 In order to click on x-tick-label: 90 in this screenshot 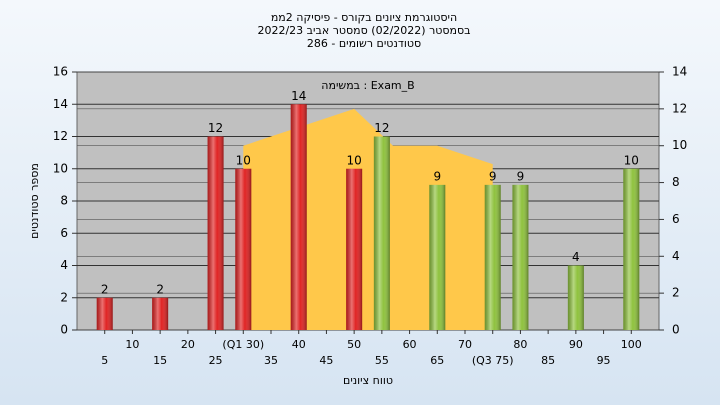, I will do `click(576, 344)`.